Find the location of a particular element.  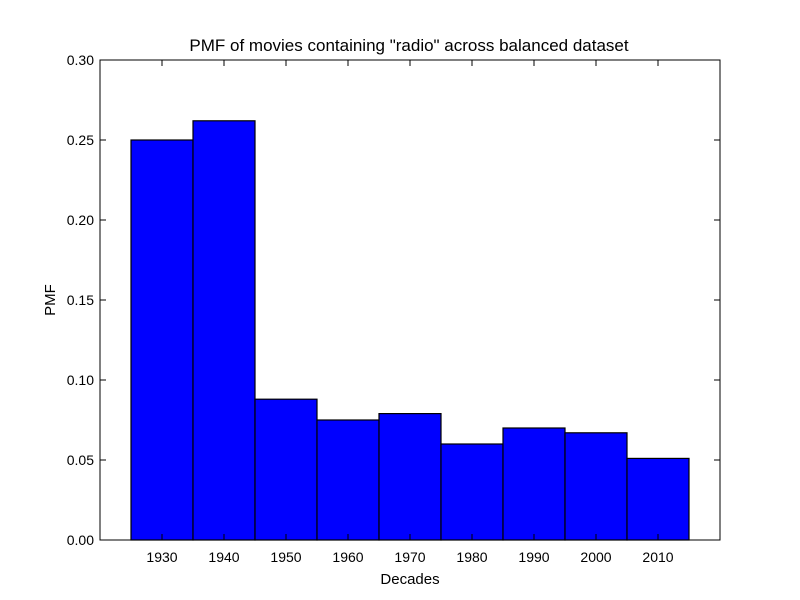

x-tick-label-2010: 2010 is located at coordinates (657, 557).